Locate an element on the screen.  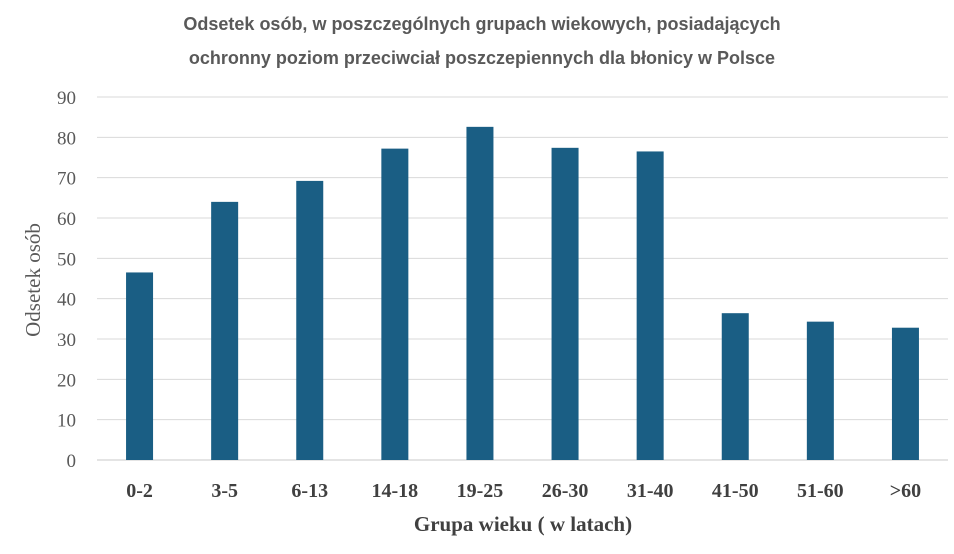
y-tick-label: 10 is located at coordinates (66, 421).